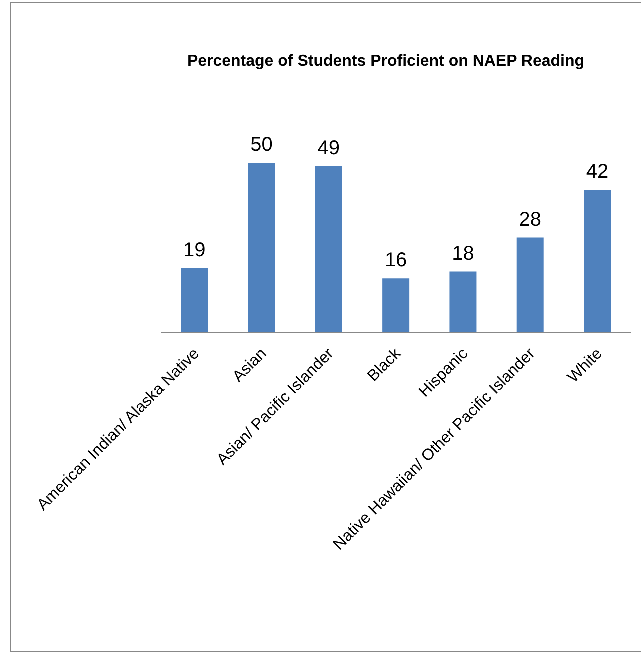 This screenshot has height=652, width=641. I want to click on data-label: 18, so click(463, 253).